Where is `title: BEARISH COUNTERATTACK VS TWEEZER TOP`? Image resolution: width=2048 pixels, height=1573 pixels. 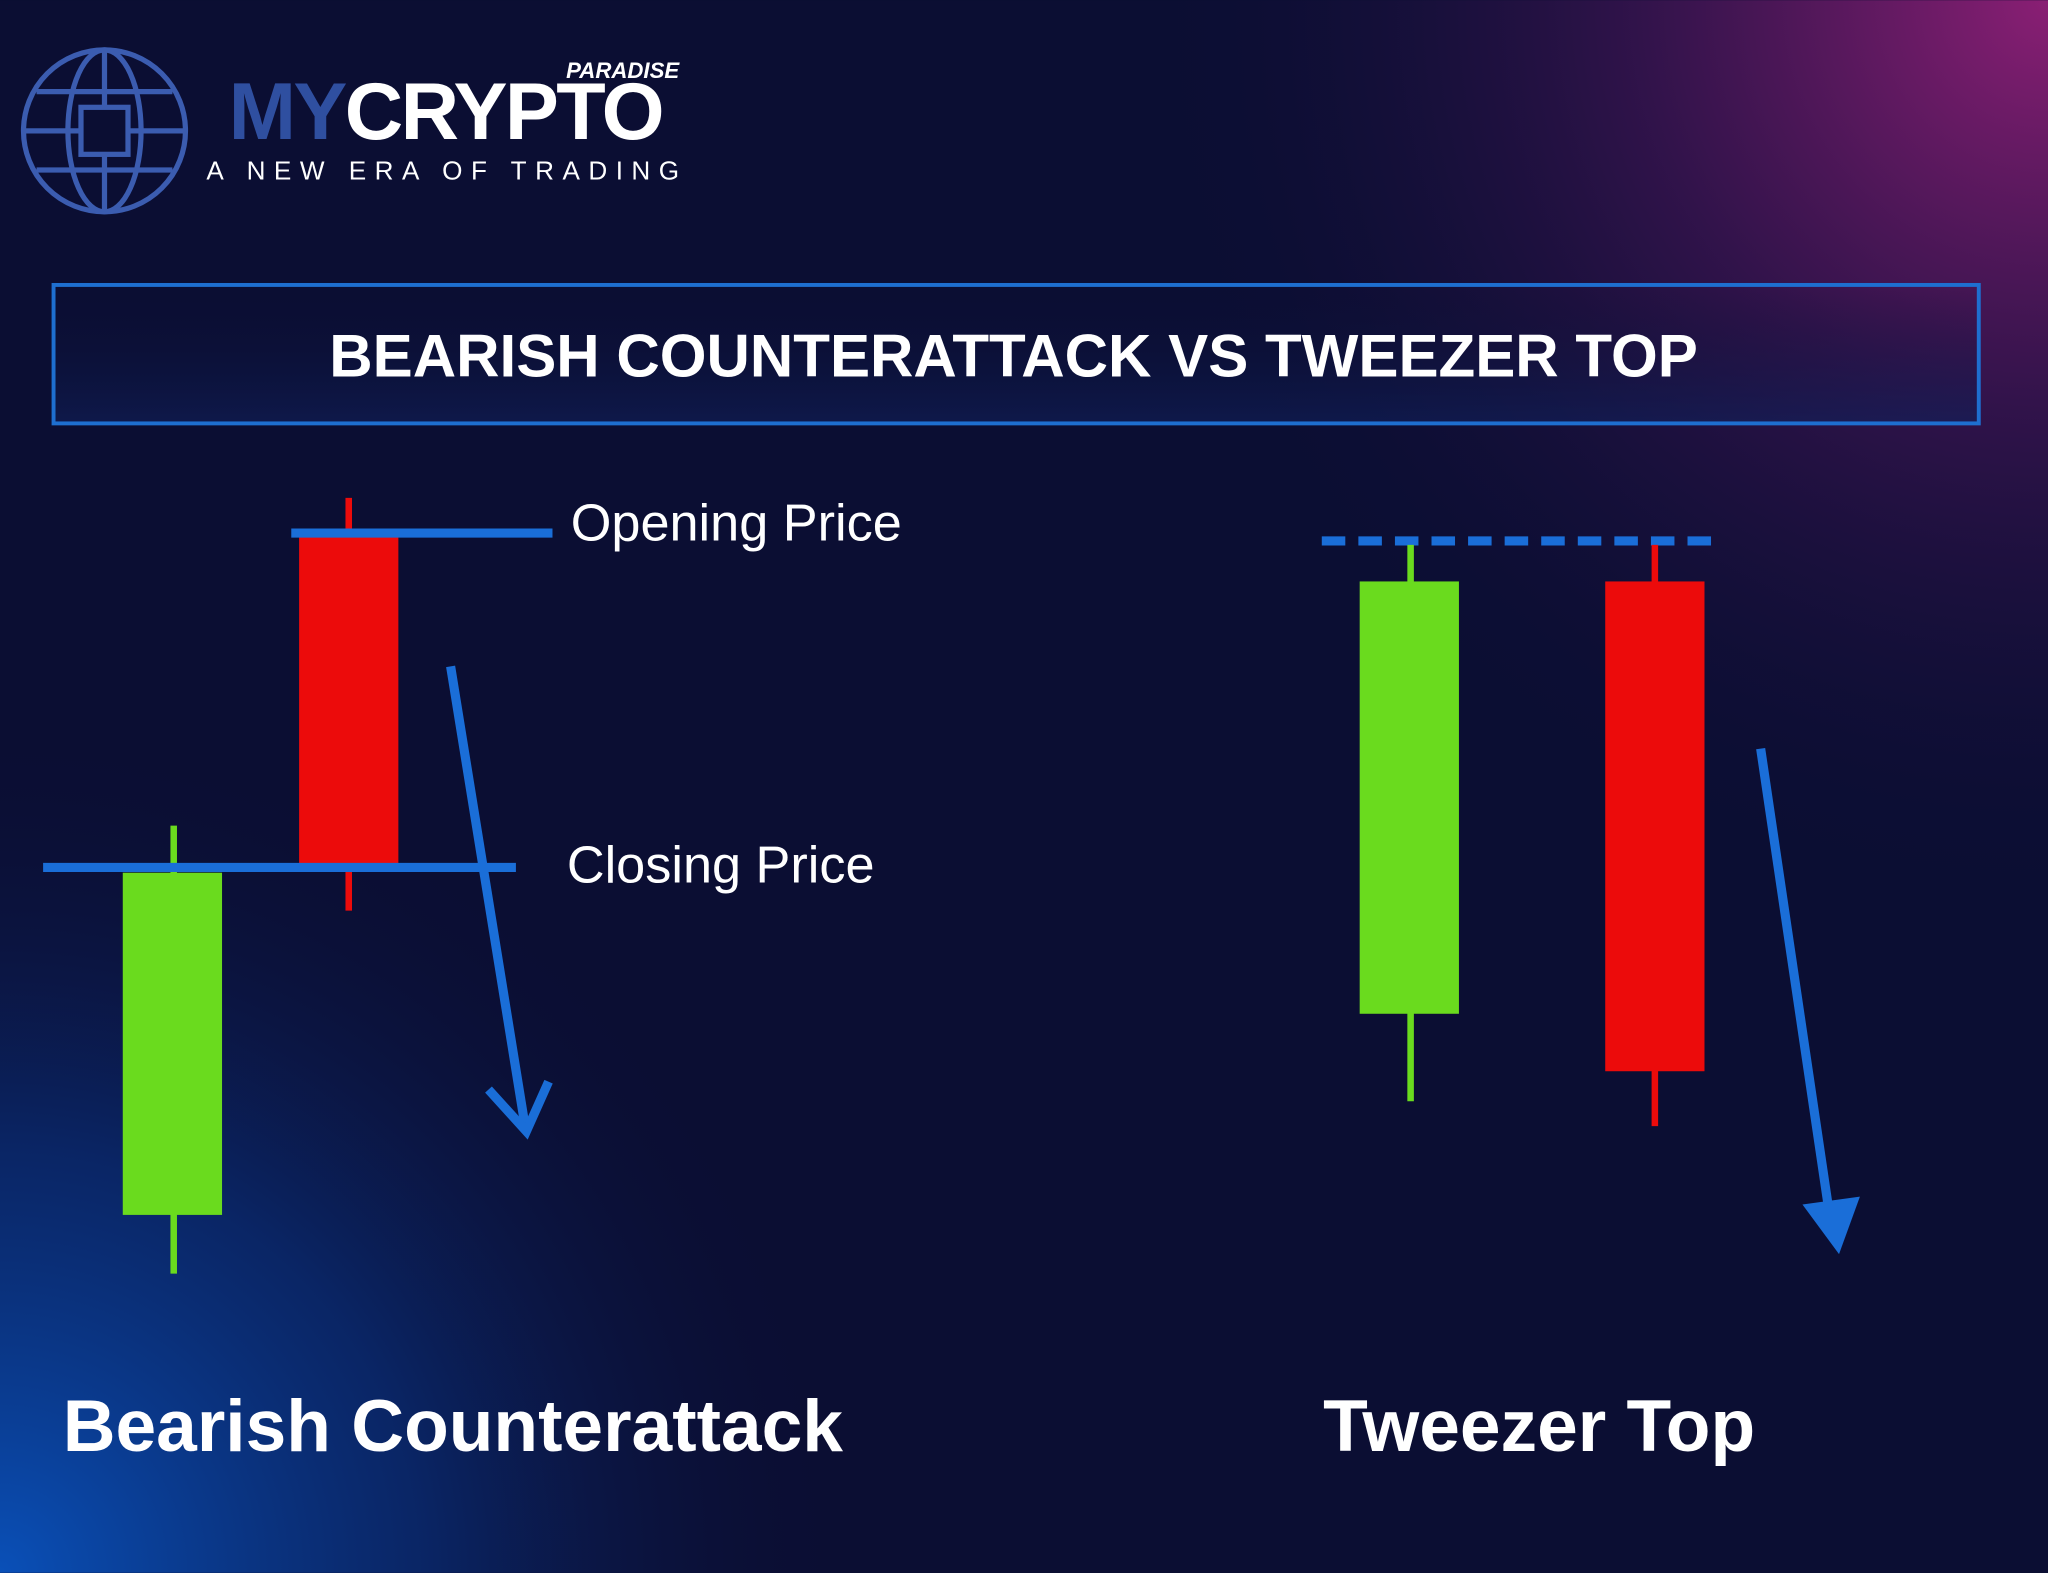
title: BEARISH COUNTERATTACK VS TWEEZER TOP is located at coordinates (1013, 356).